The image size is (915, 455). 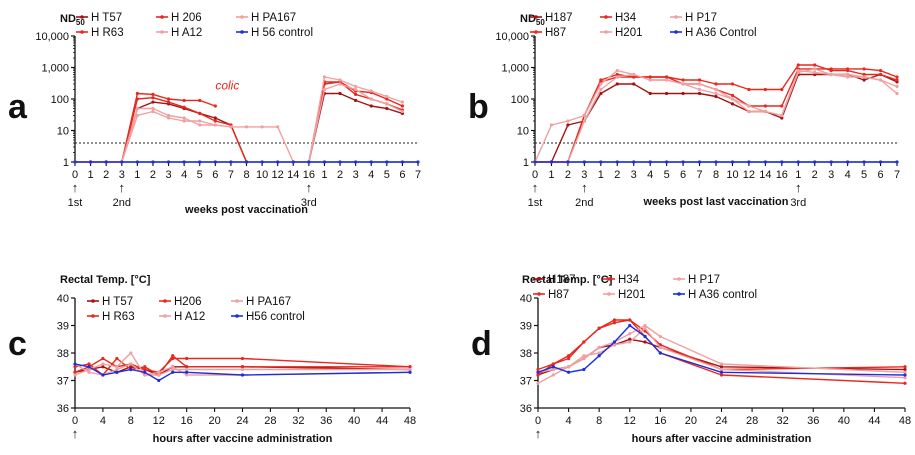 What do you see at coordinates (326, 421) in the screenshot?
I see `x-tick-label: 36` at bounding box center [326, 421].